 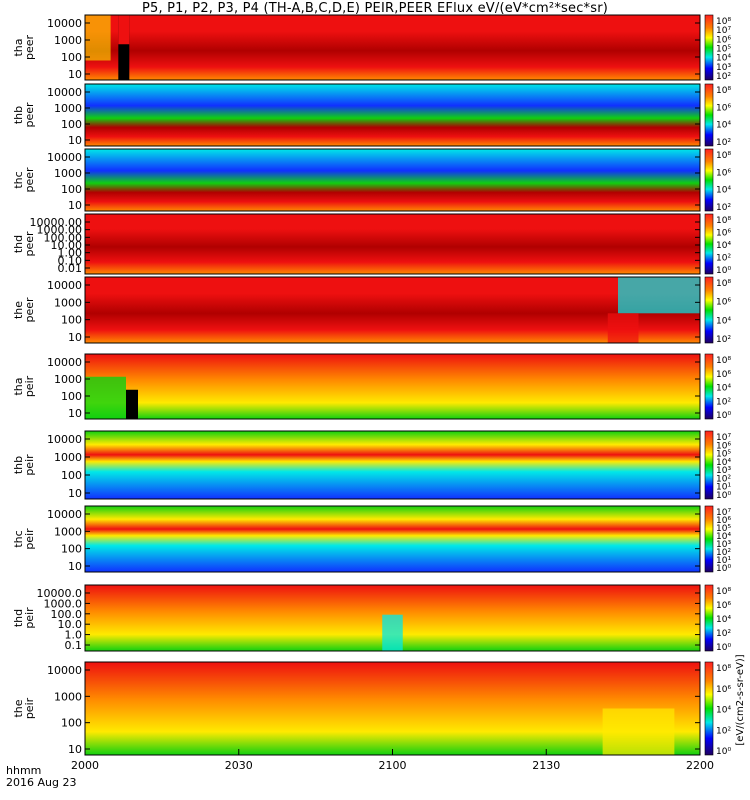 What do you see at coordinates (67, 614) in the screenshot?
I see `y-tick-label: 100.0` at bounding box center [67, 614].